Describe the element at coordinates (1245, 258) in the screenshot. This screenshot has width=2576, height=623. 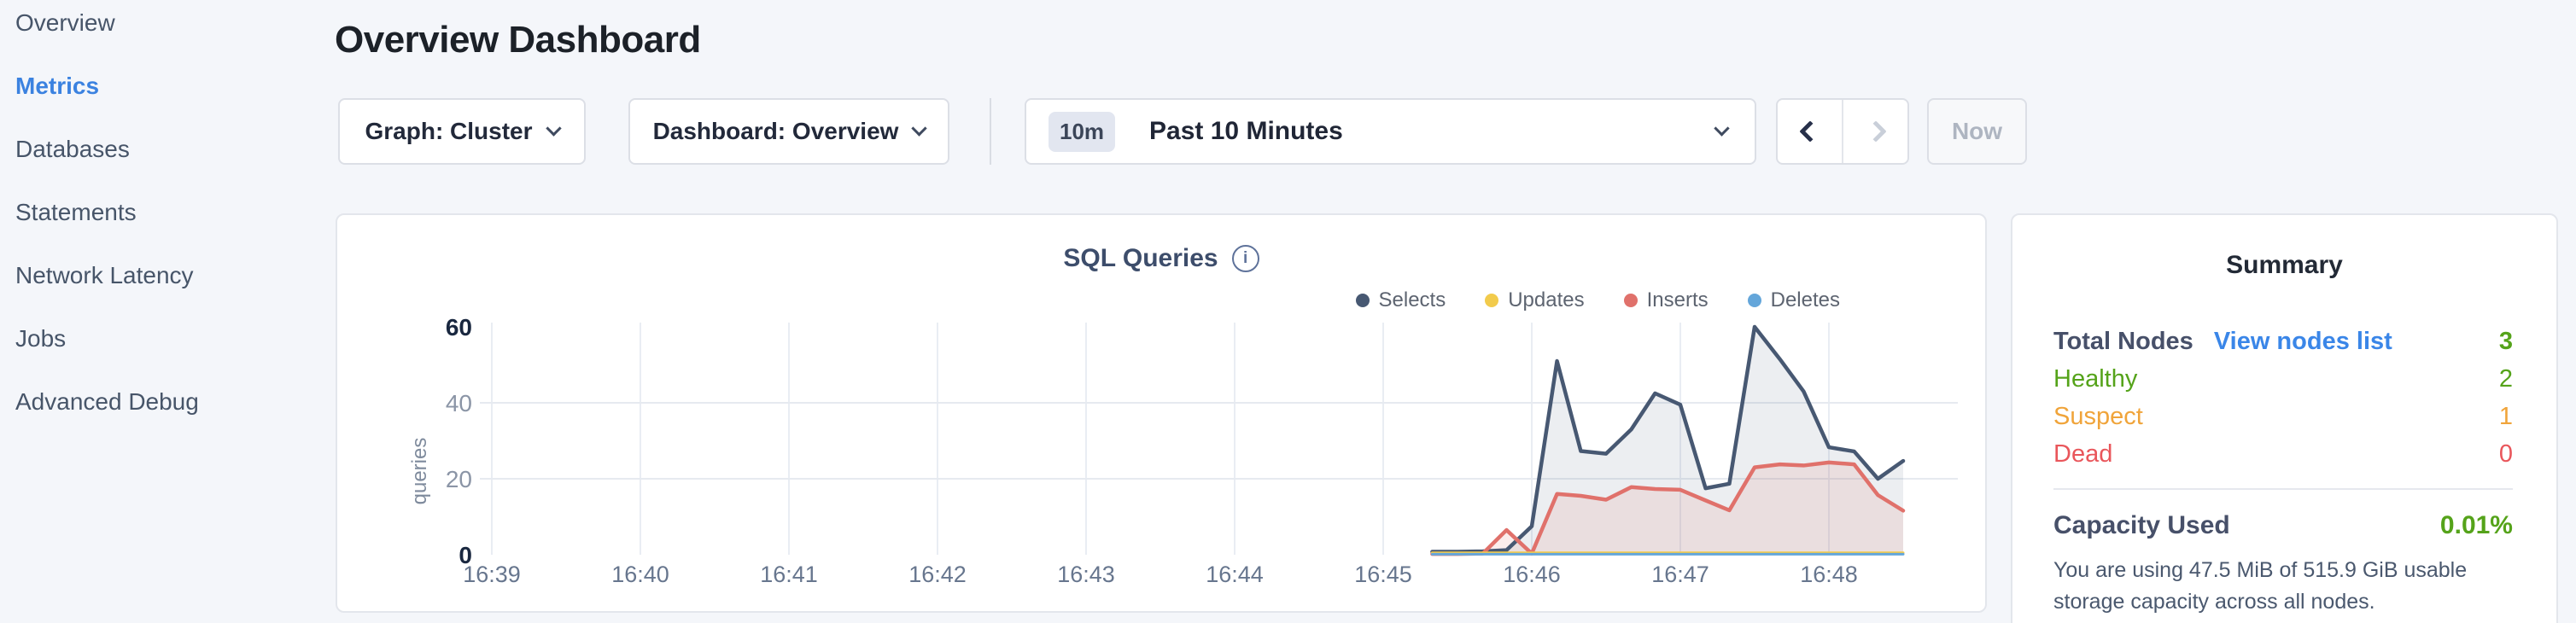
I see `info-icon: i` at that location.